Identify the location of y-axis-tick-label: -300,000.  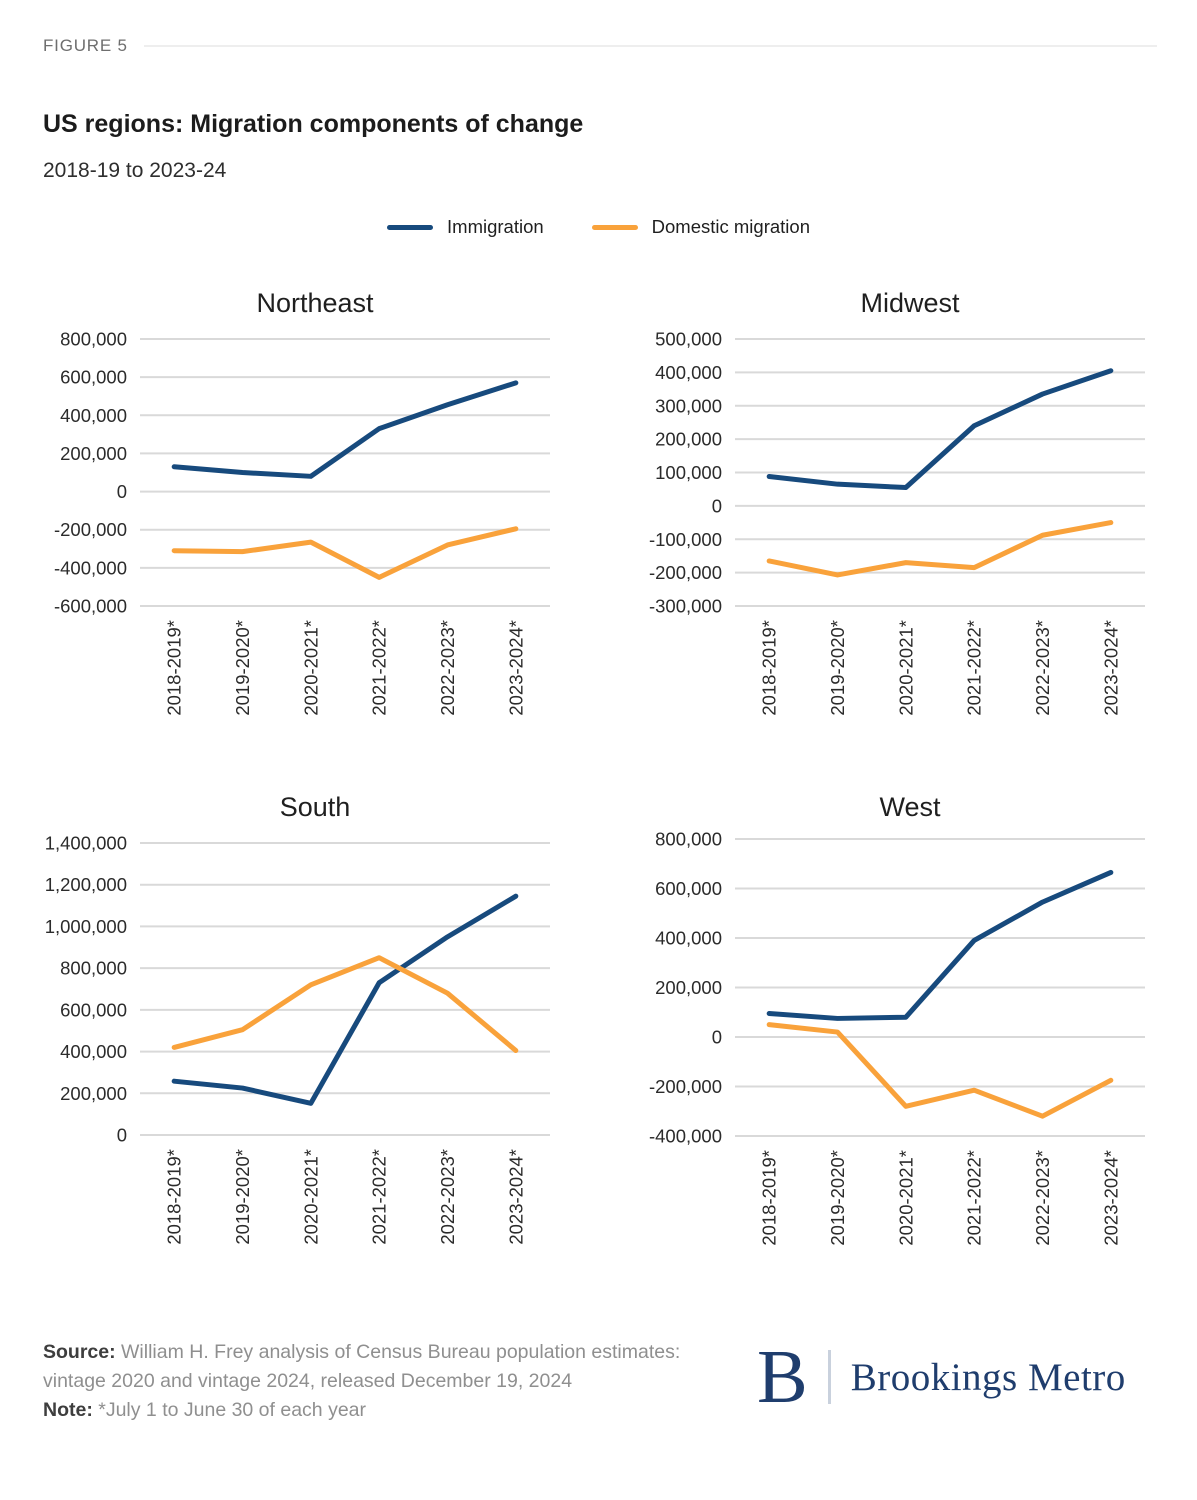
(685, 606).